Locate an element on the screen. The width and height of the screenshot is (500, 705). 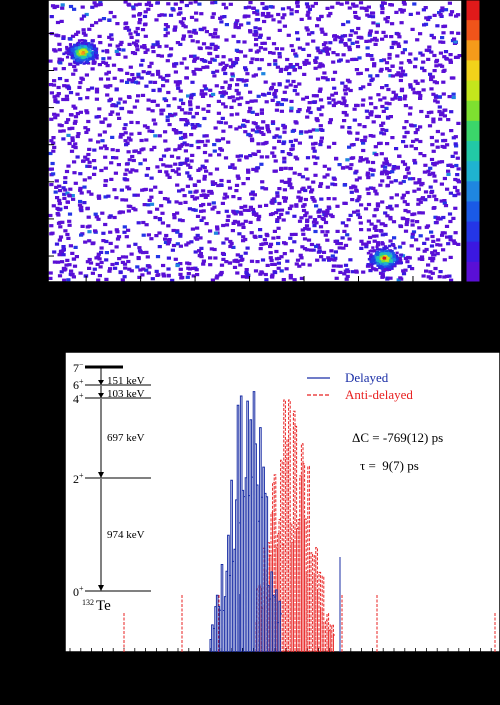
spin-label-7: 7− is located at coordinates (78, 367).